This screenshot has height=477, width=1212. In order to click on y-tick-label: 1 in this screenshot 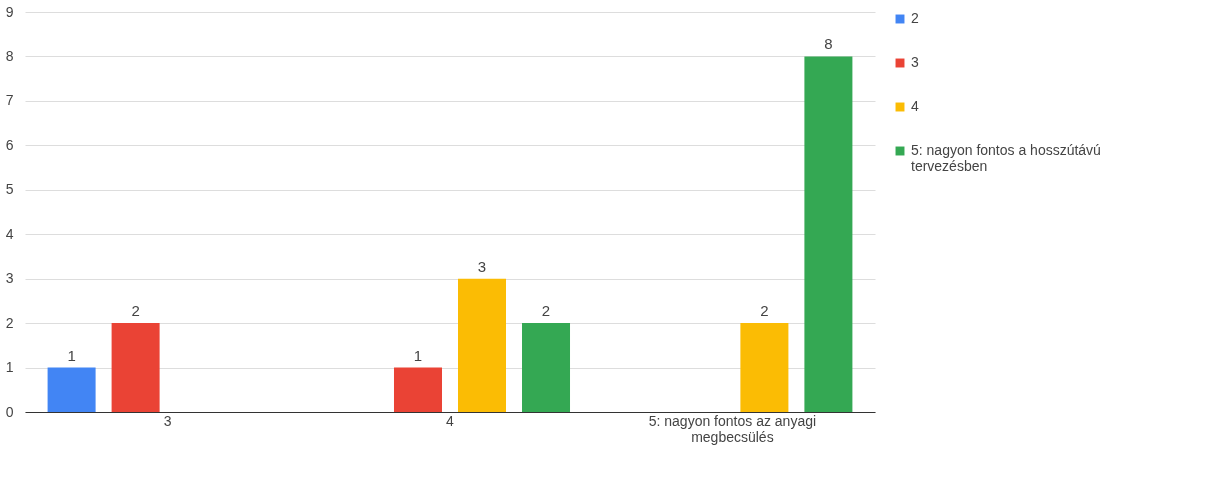, I will do `click(9, 367)`.